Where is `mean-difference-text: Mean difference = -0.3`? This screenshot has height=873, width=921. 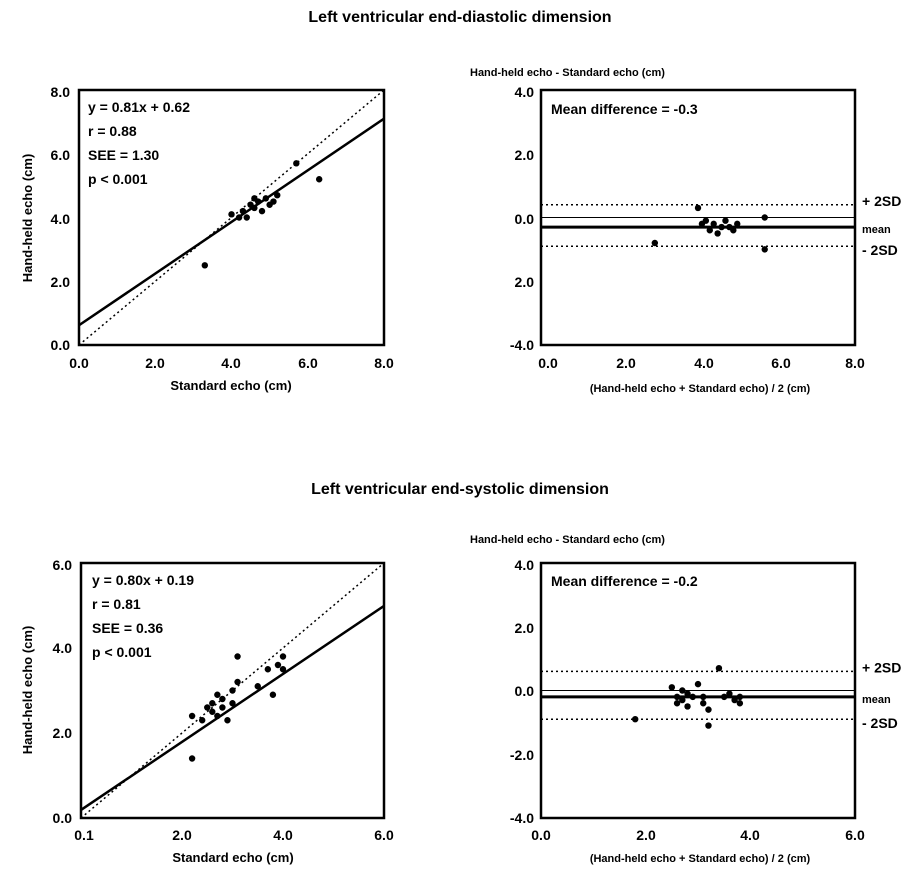
mean-difference-text: Mean difference = -0.3 is located at coordinates (624, 109).